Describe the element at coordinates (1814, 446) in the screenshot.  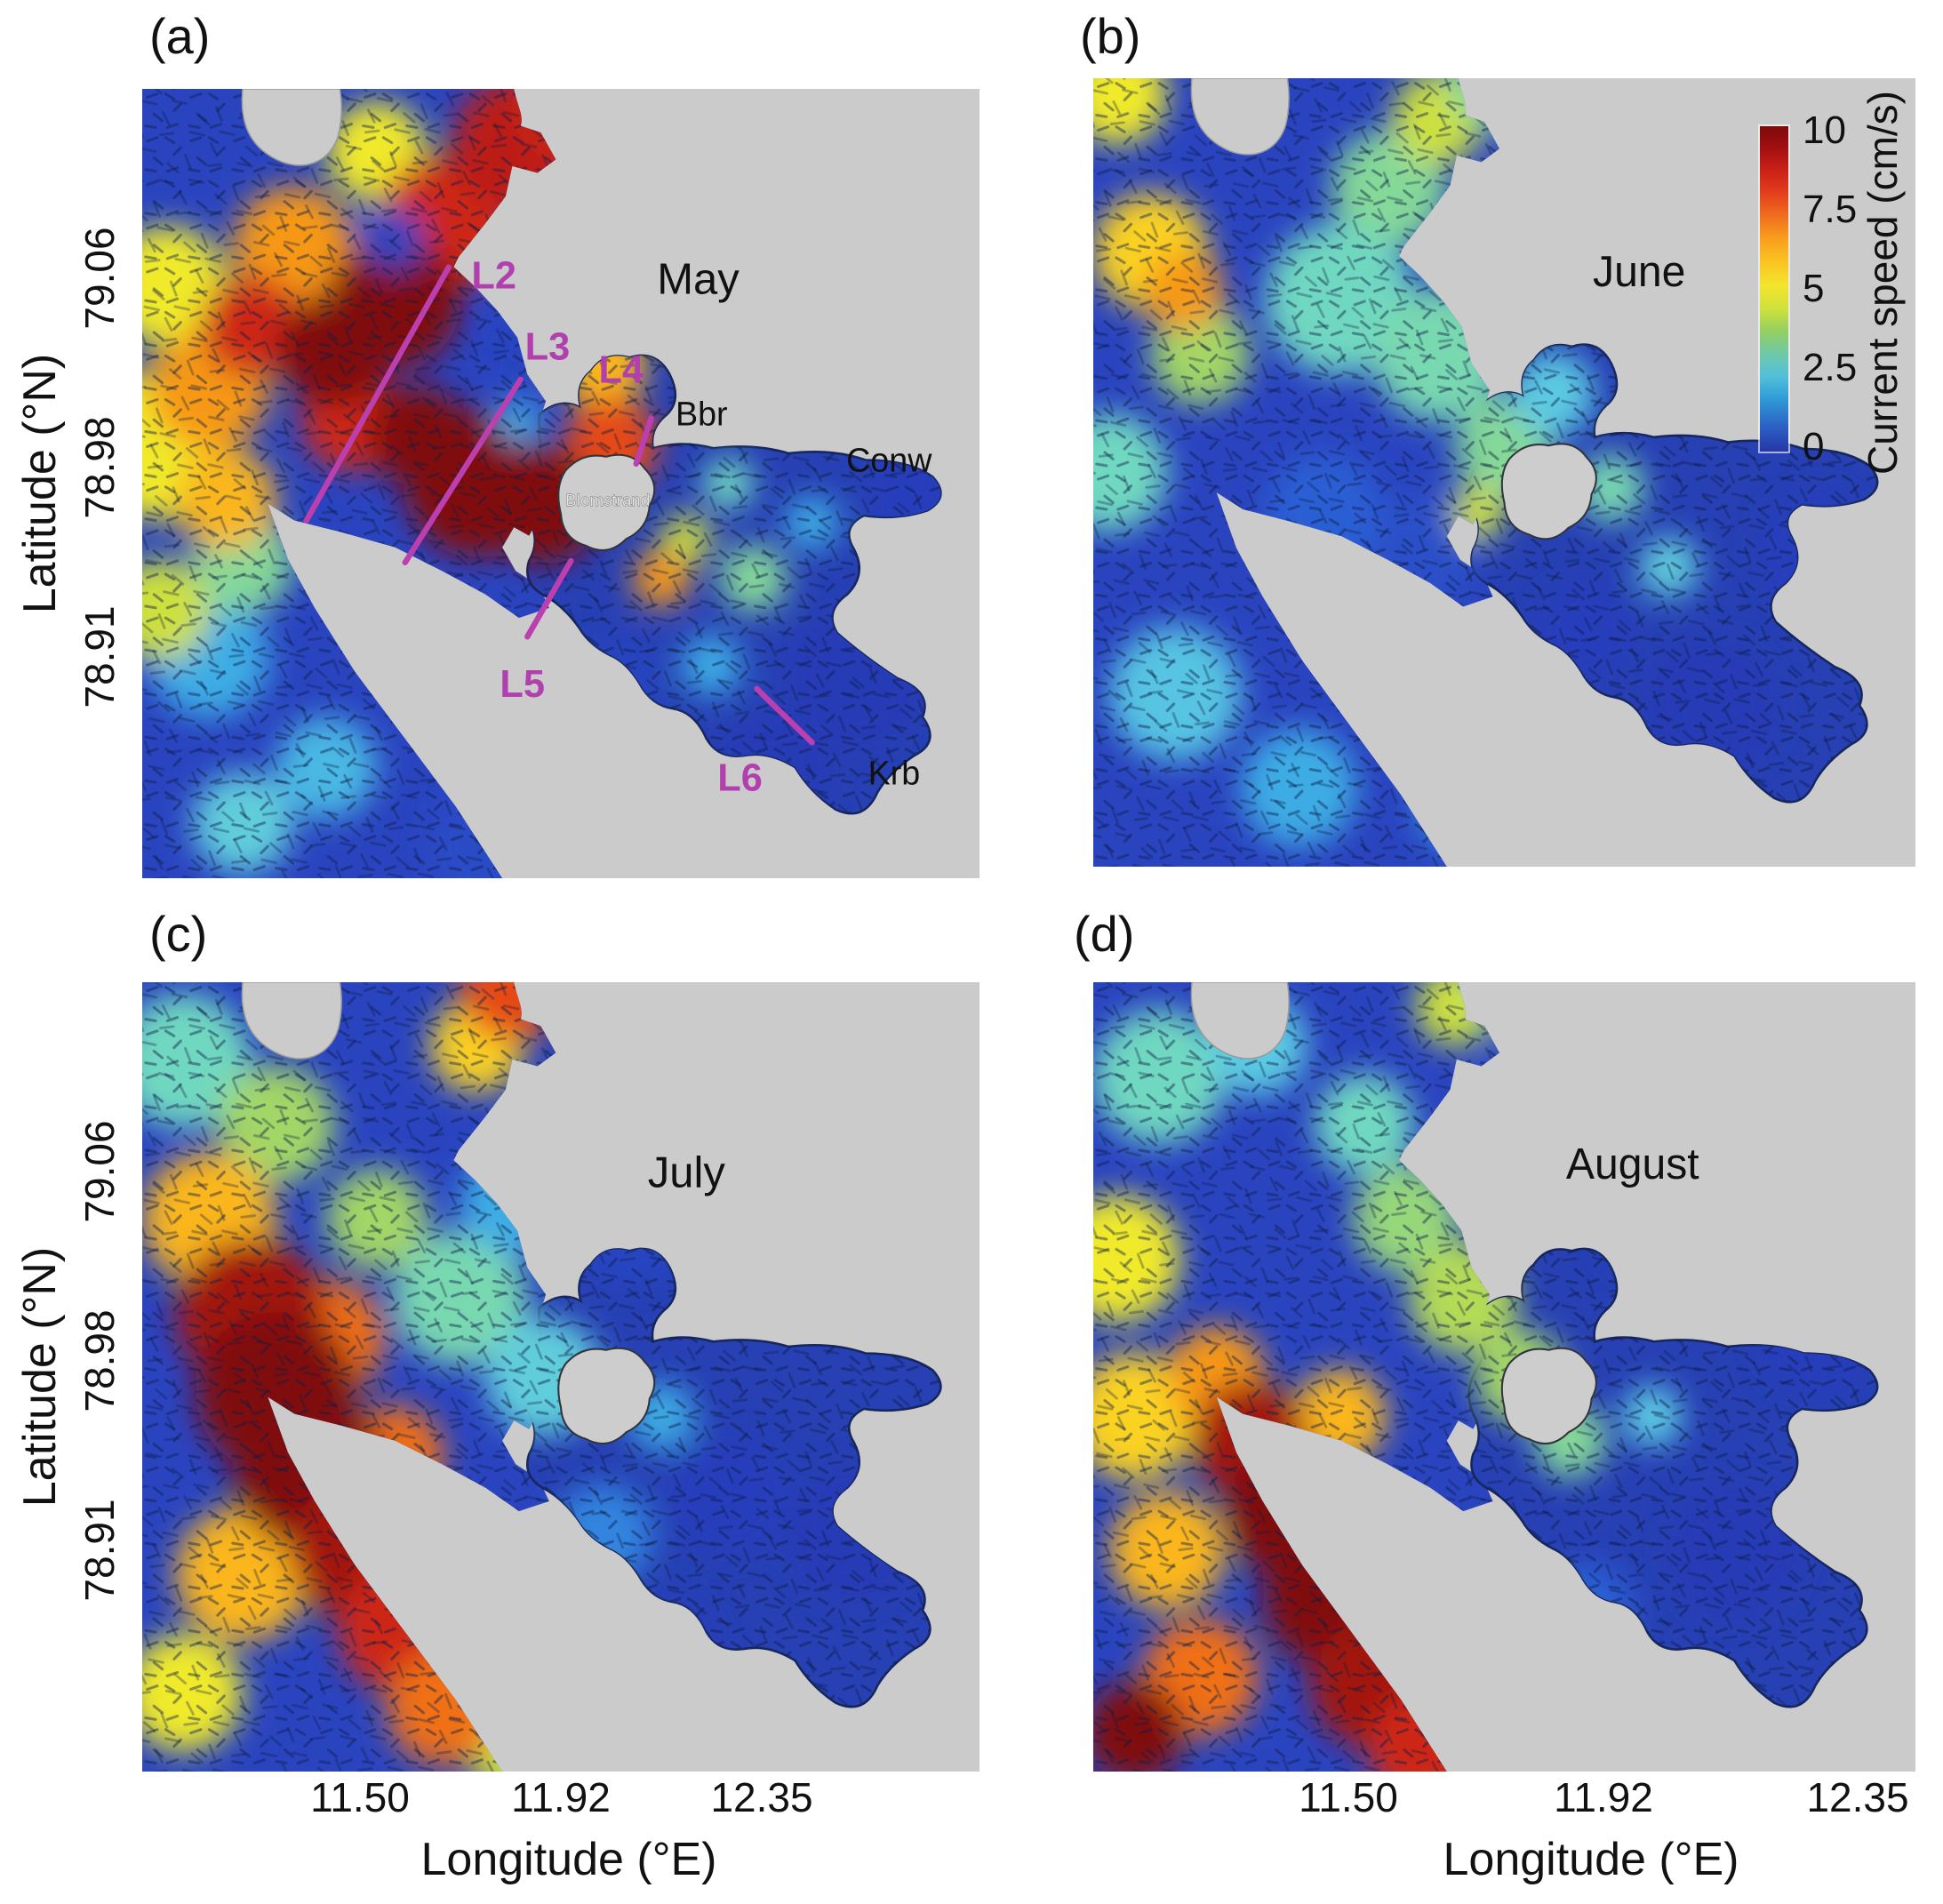
I see `colorbar-tick-0: 0` at that location.